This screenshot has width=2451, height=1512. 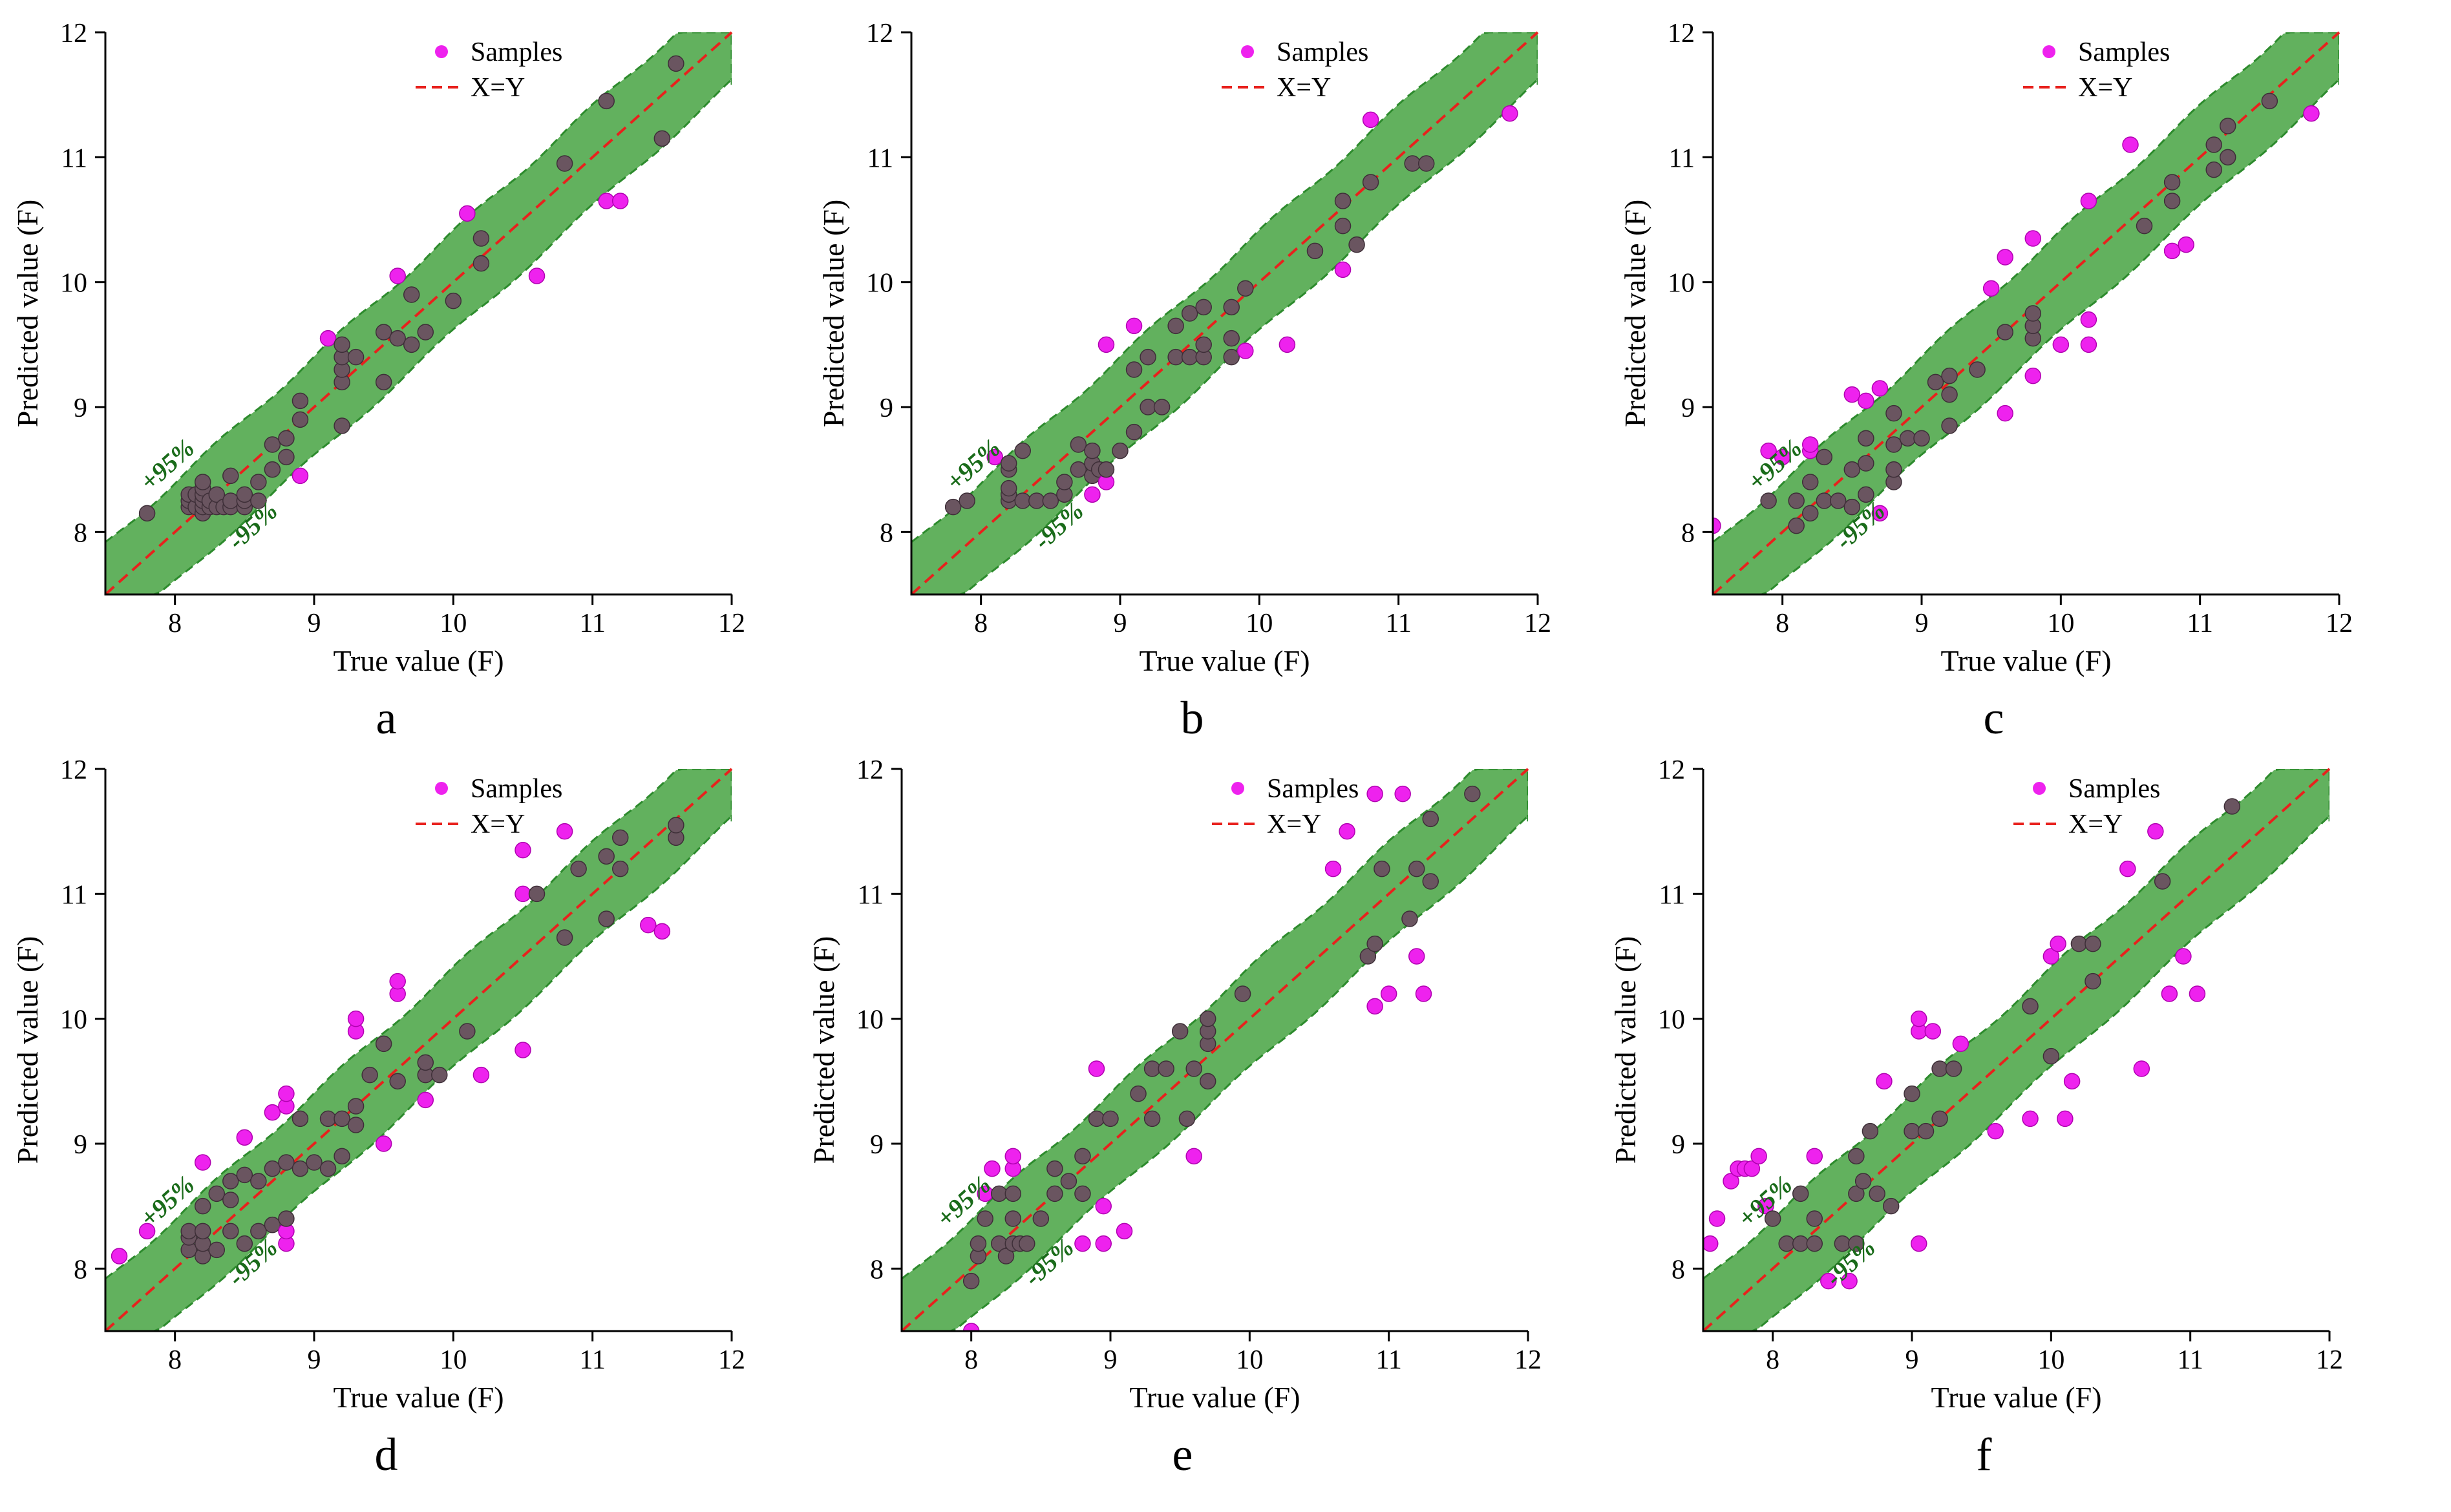 I want to click on legend-samples-marker, so click(x=441, y=788).